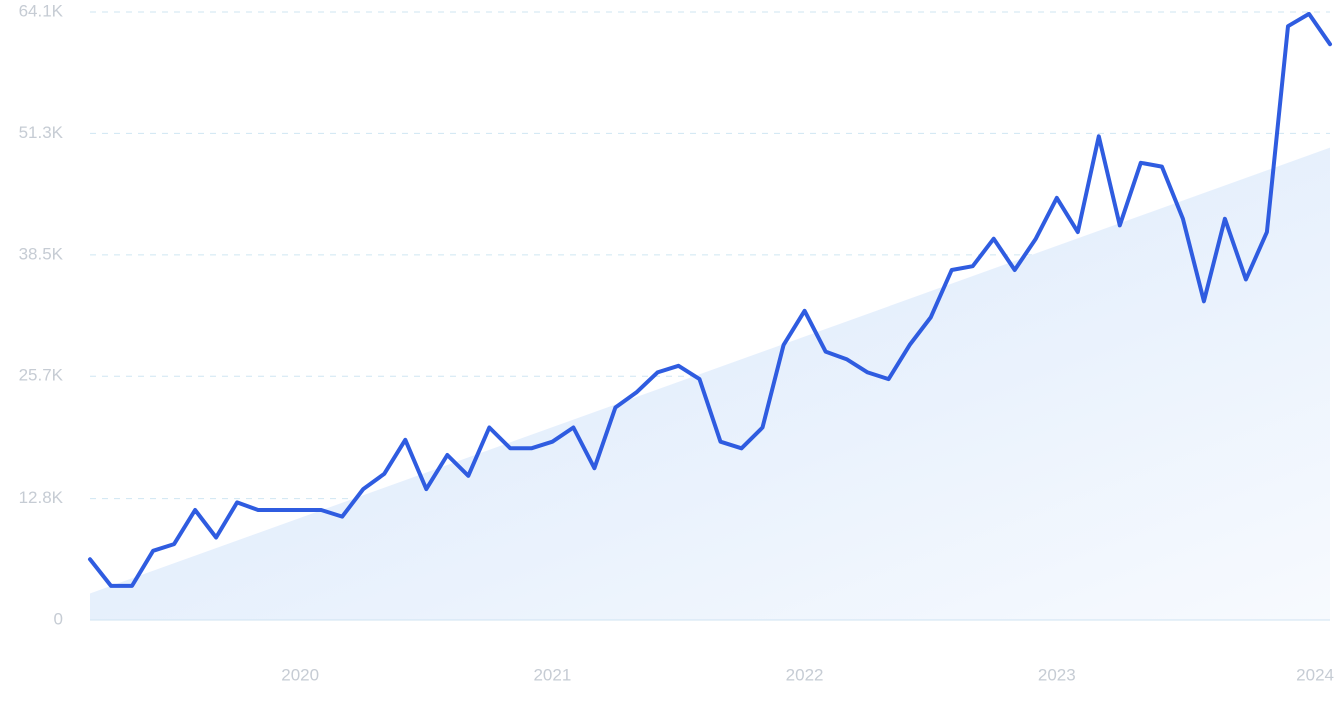 This screenshot has height=705, width=1338. Describe the element at coordinates (300, 674) in the screenshot. I see `x-tick-label: 2020` at that location.